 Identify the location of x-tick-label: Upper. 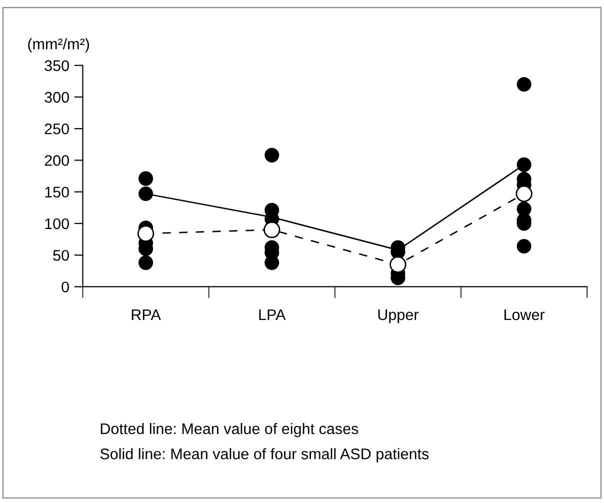
(398, 316).